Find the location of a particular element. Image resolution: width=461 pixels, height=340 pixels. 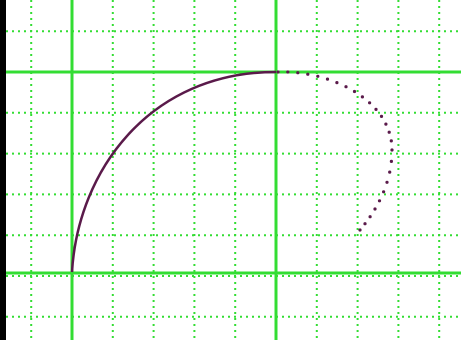

dotted-curve is located at coordinates (335, 151).